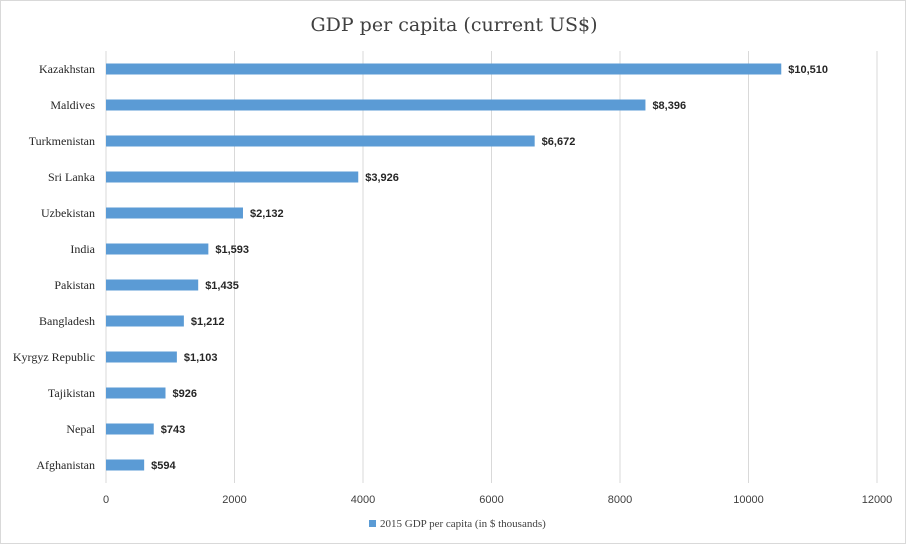 Image resolution: width=906 pixels, height=544 pixels. Describe the element at coordinates (267, 214) in the screenshot. I see `data-label: $2,132` at that location.